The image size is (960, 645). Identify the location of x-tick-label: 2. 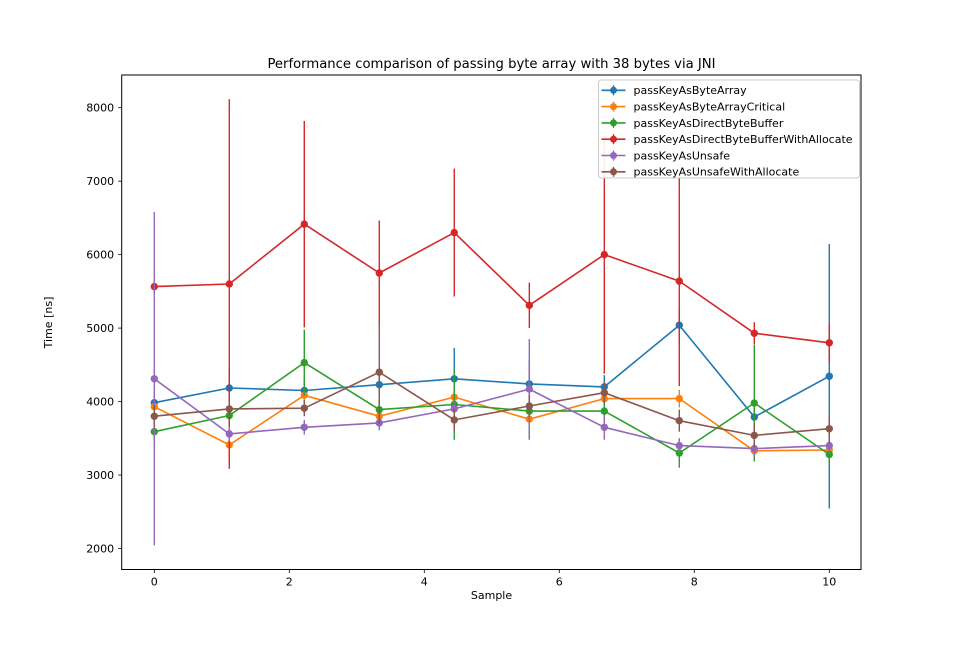
(289, 582).